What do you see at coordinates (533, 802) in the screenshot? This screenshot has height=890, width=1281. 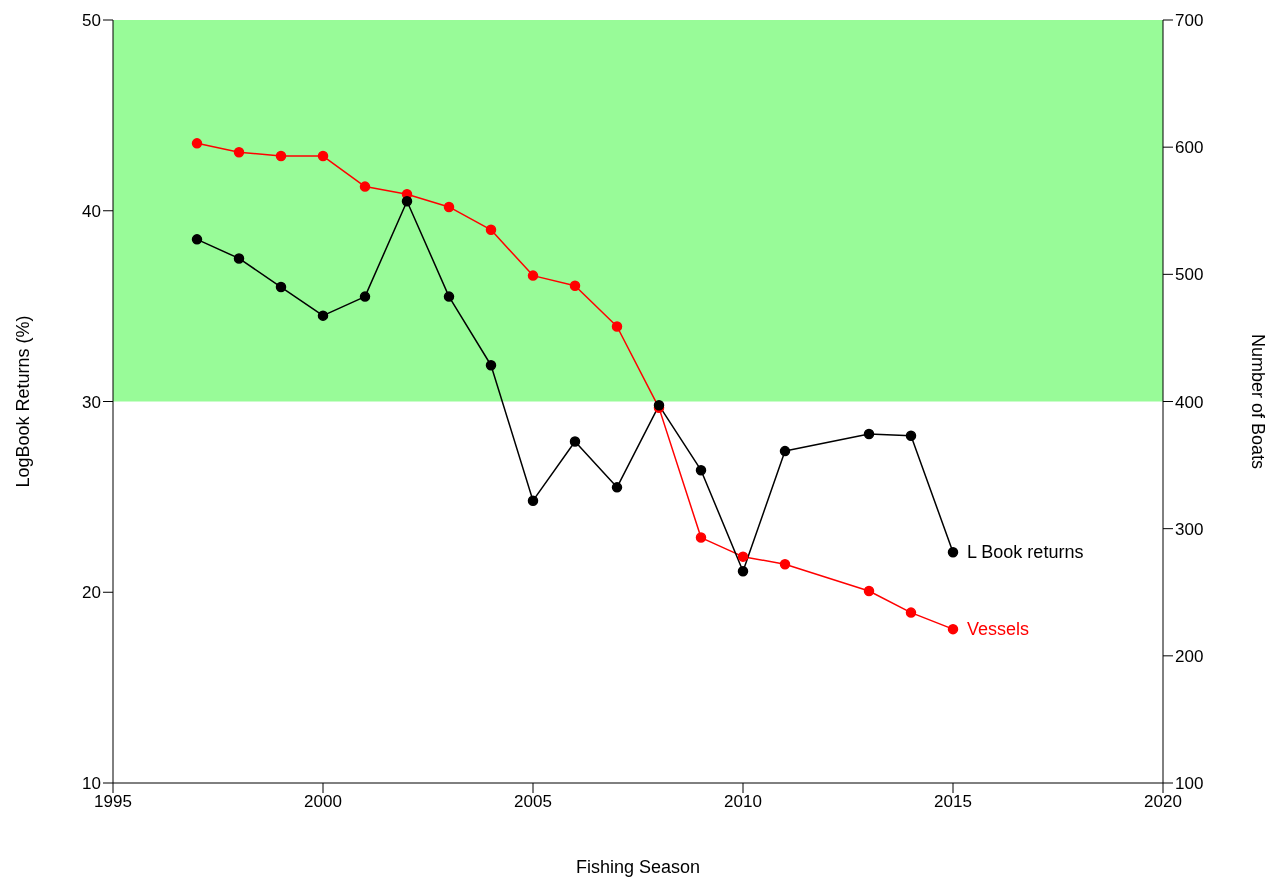 I see `x-tick-label: 2005` at bounding box center [533, 802].